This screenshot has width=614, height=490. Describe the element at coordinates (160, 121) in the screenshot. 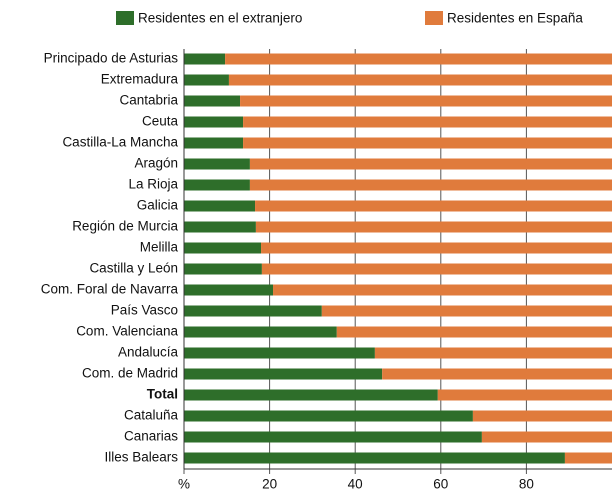

I see `y-tick-label: Ceuta` at that location.